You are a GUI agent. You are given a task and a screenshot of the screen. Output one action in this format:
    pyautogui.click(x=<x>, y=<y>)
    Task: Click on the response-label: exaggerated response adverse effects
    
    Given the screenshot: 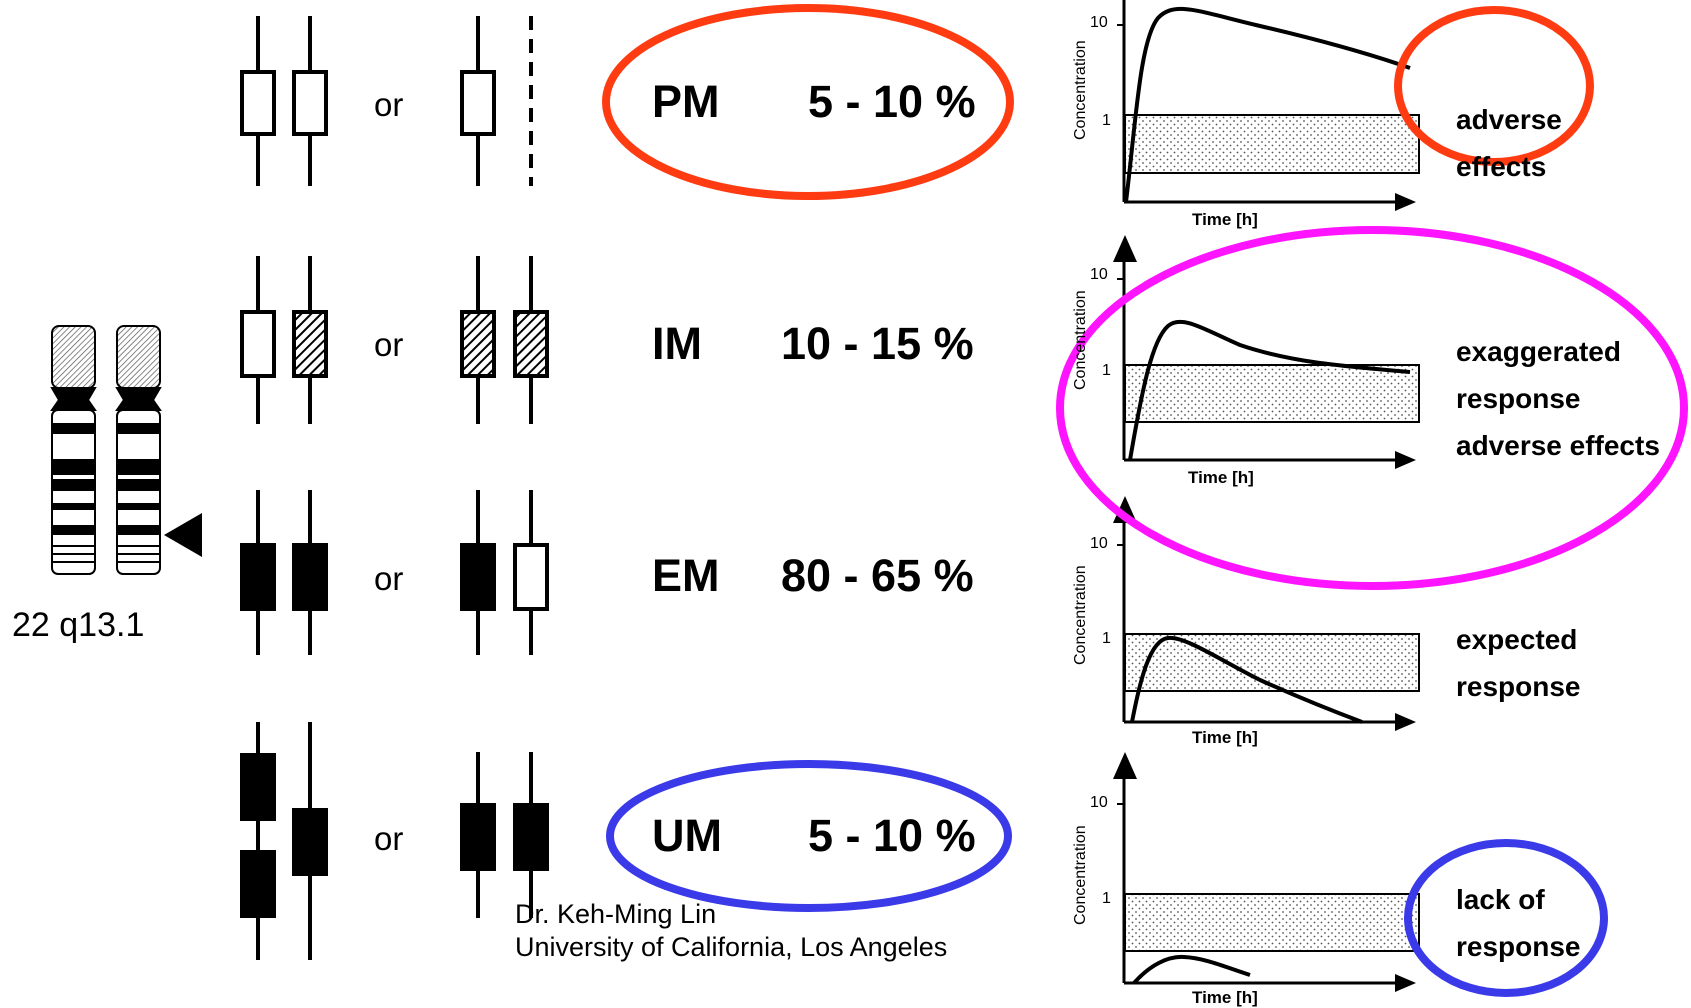 What is the action you would take?
    pyautogui.click(x=1558, y=398)
    